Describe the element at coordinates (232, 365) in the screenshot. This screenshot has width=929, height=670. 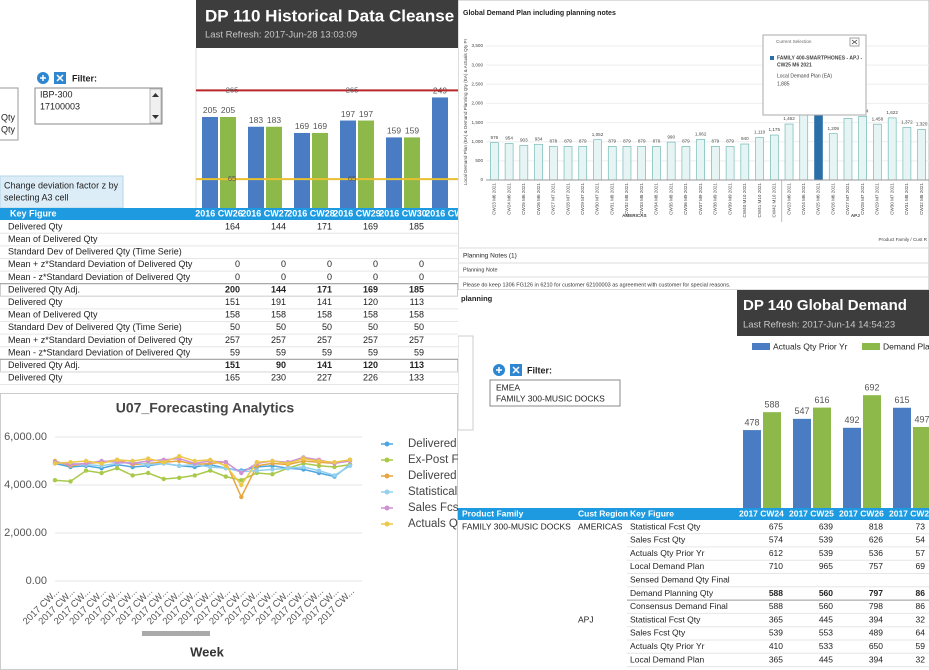
I see `cell: 151` at that location.